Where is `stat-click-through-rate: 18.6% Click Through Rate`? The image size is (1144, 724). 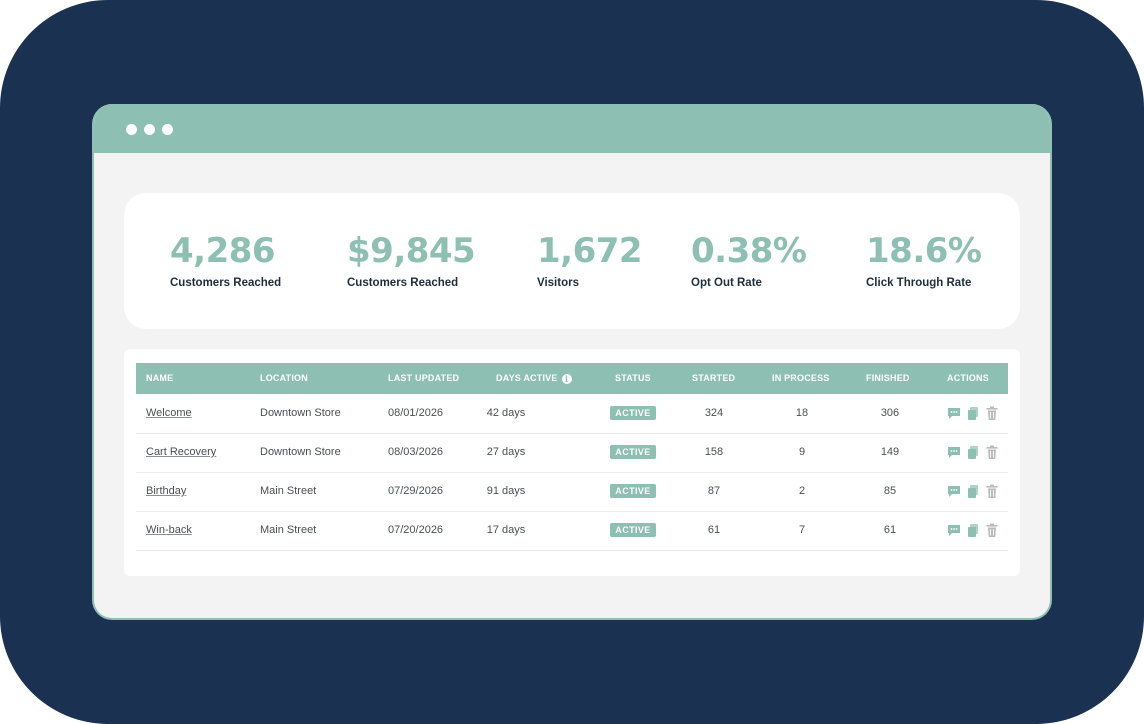
stat-click-through-rate: 18.6% Click Through Rate is located at coordinates (924, 260).